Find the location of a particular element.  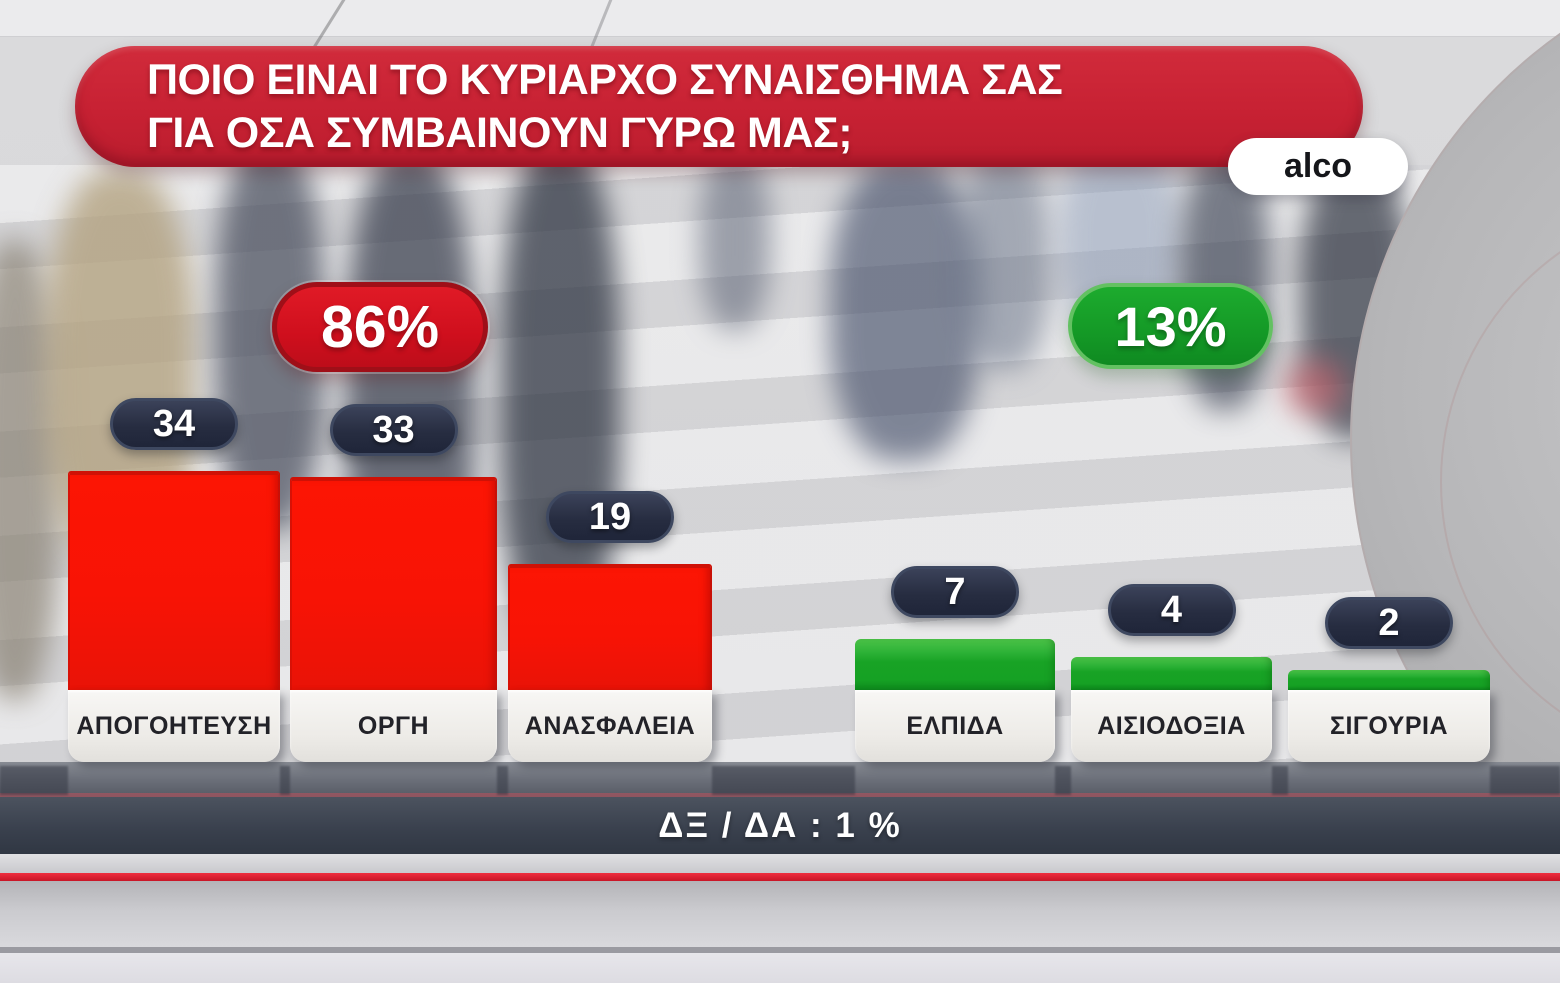

value-pill: 33 is located at coordinates (393, 430).